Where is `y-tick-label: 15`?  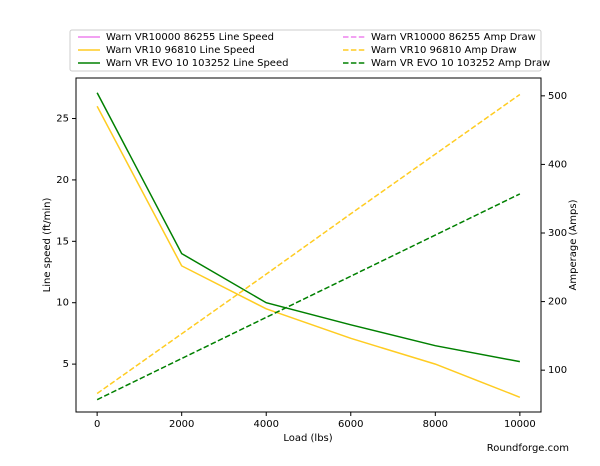 y-tick-label: 15 is located at coordinates (62, 241).